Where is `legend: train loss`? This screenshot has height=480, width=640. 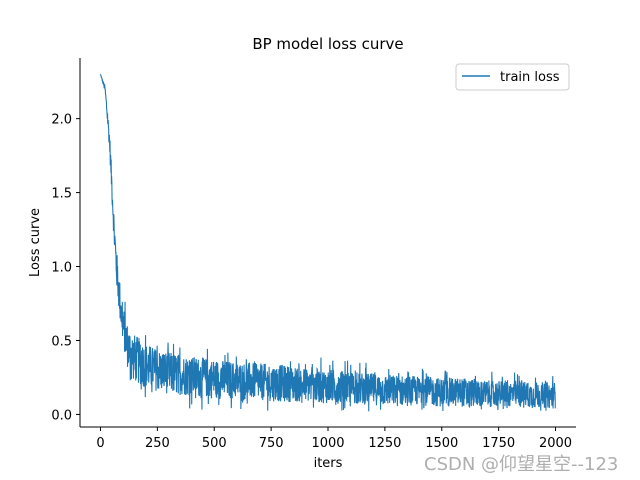
legend: train loss is located at coordinates (512, 77).